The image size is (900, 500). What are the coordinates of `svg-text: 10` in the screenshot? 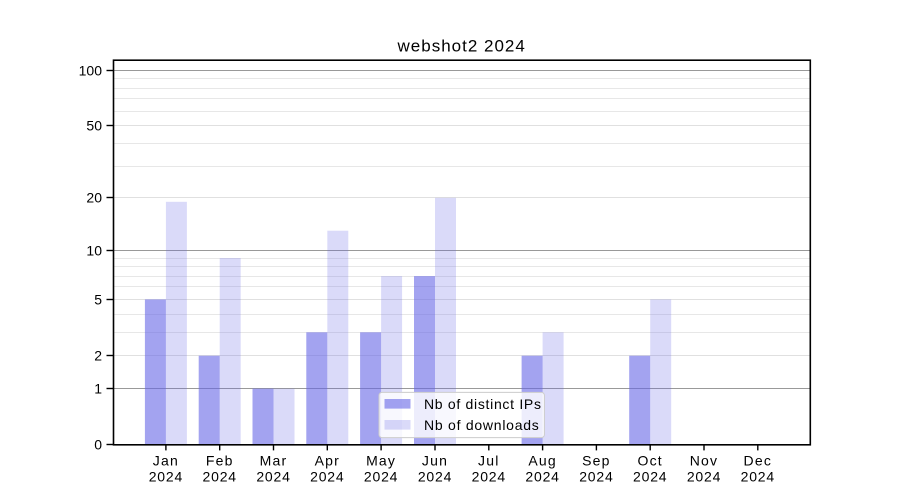 It's located at (94, 251).